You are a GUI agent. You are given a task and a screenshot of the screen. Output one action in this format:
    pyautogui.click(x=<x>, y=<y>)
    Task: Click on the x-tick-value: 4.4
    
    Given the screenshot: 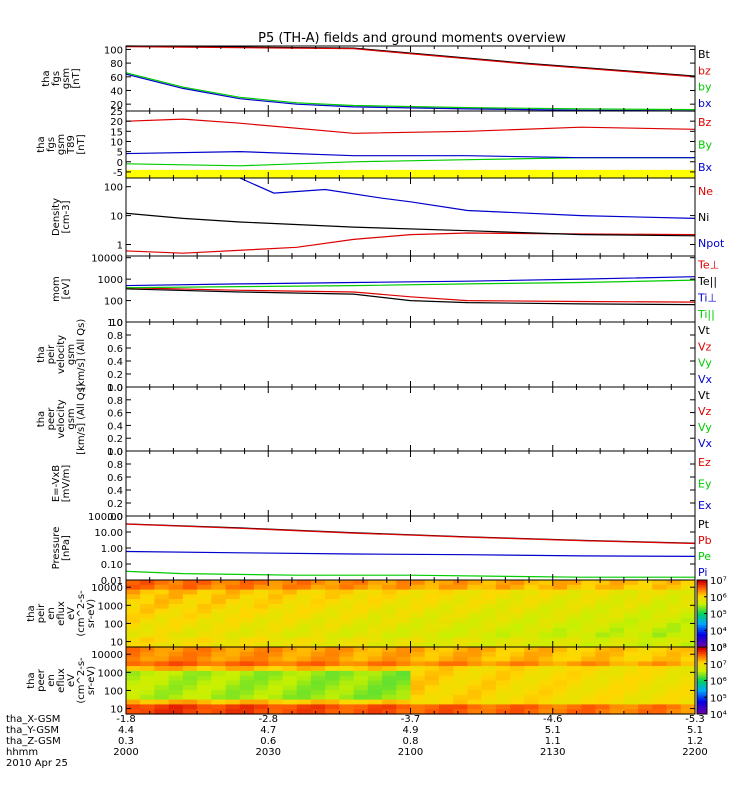 What is the action you would take?
    pyautogui.click(x=126, y=730)
    